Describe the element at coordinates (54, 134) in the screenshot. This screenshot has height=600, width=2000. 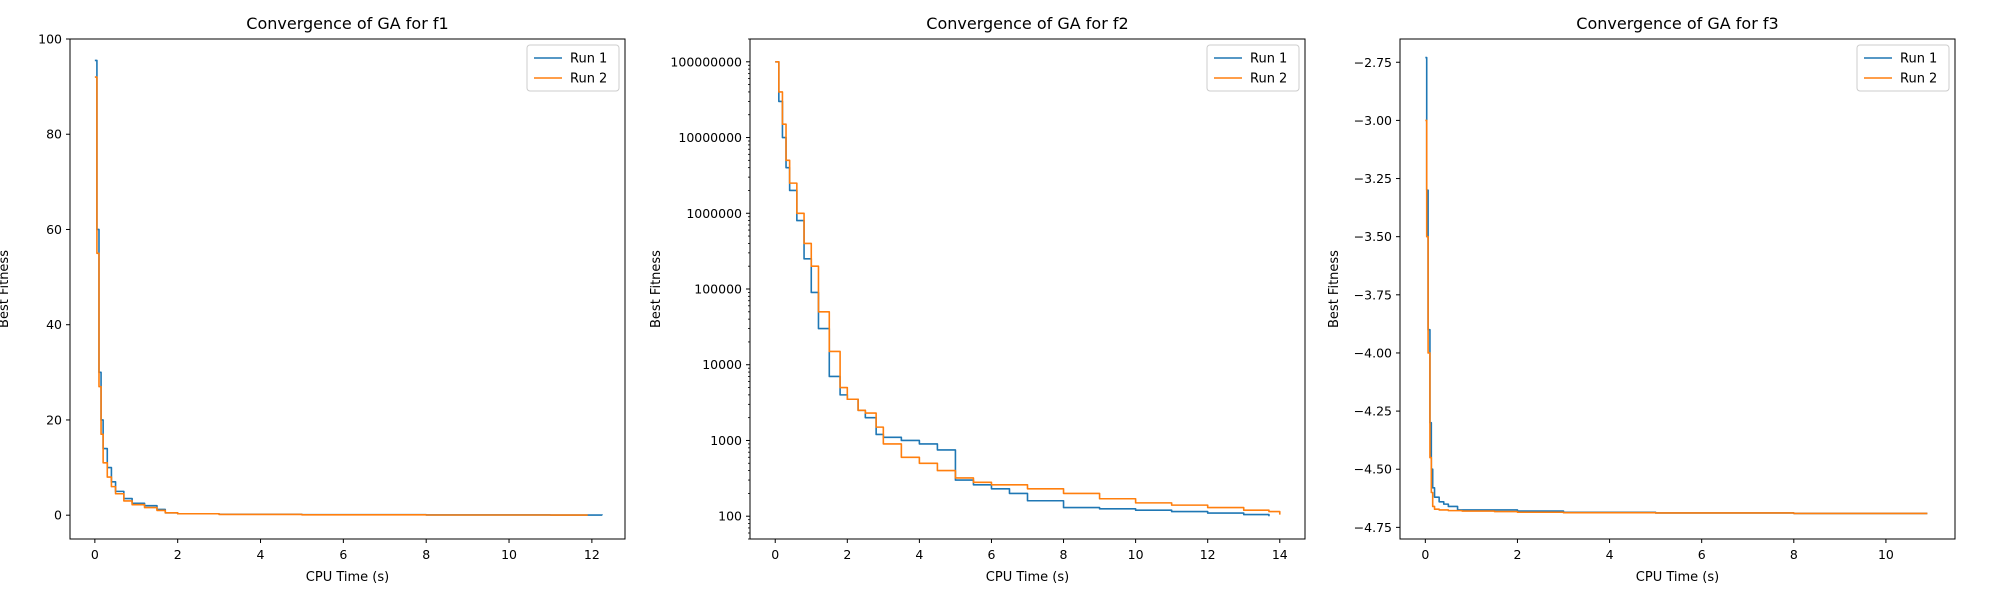
I see `y-tick-label: 80` at that location.